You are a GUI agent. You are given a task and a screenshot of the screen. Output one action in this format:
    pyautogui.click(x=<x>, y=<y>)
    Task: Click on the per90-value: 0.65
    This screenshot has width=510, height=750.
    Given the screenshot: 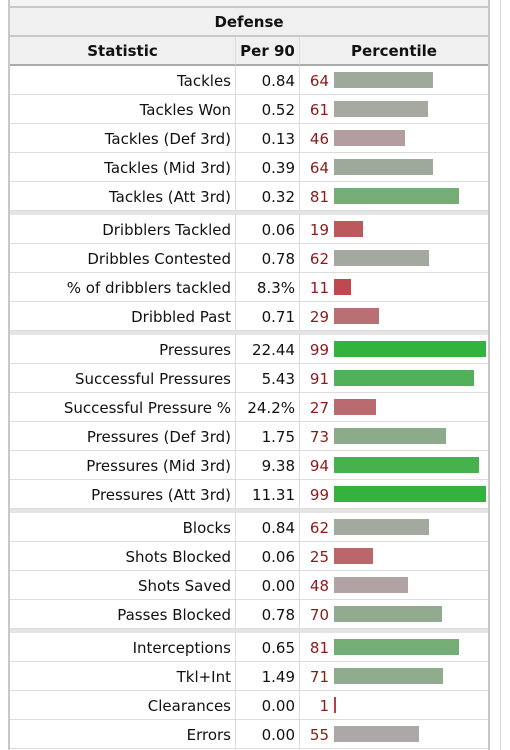 What is the action you would take?
    pyautogui.click(x=267, y=647)
    